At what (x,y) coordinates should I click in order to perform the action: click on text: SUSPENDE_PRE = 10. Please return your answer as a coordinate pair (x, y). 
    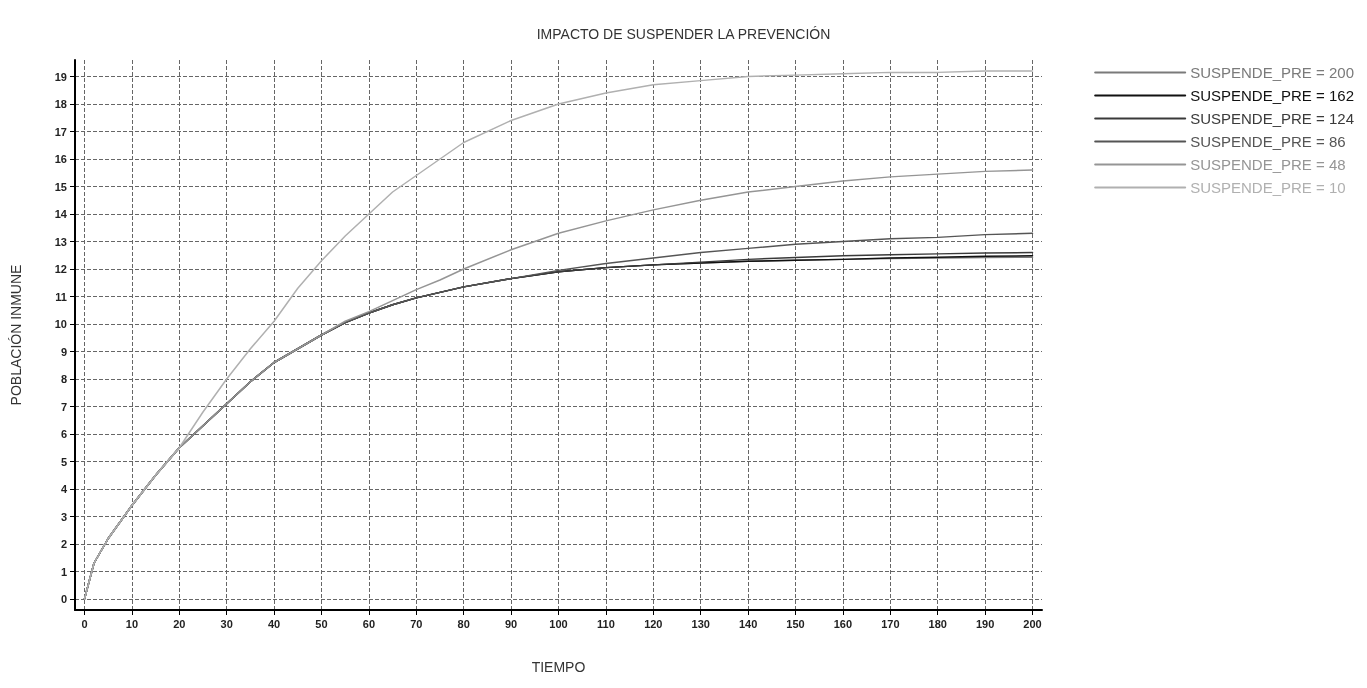
    Looking at the image, I should click on (1268, 187).